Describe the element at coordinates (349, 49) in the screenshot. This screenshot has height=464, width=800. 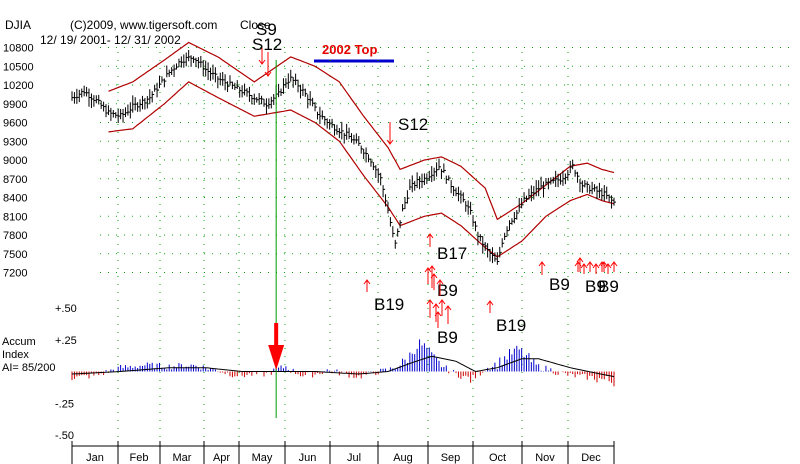
I see `top-annotation: 2002 Top` at that location.